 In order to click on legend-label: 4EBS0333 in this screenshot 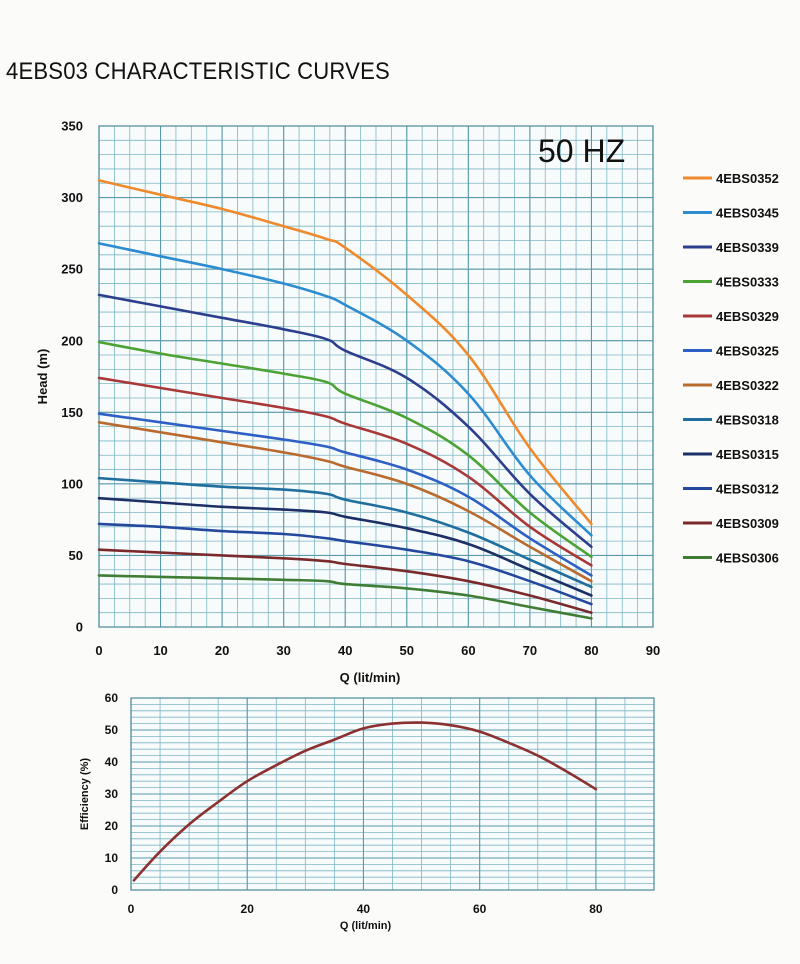, I will do `click(747, 282)`.